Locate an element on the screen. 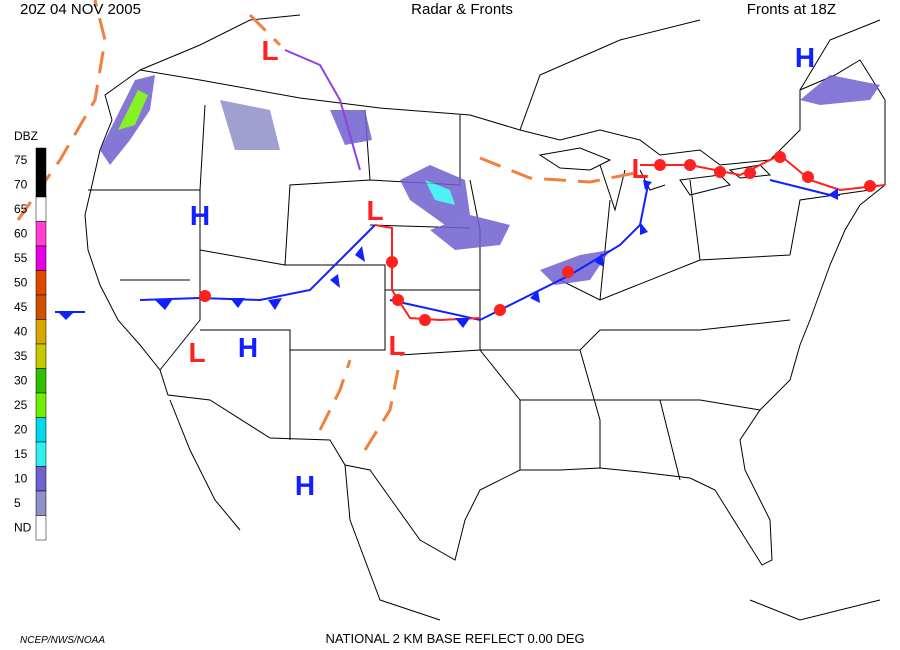 The width and height of the screenshot is (900, 650). legend-label: 20 is located at coordinates (21, 430).